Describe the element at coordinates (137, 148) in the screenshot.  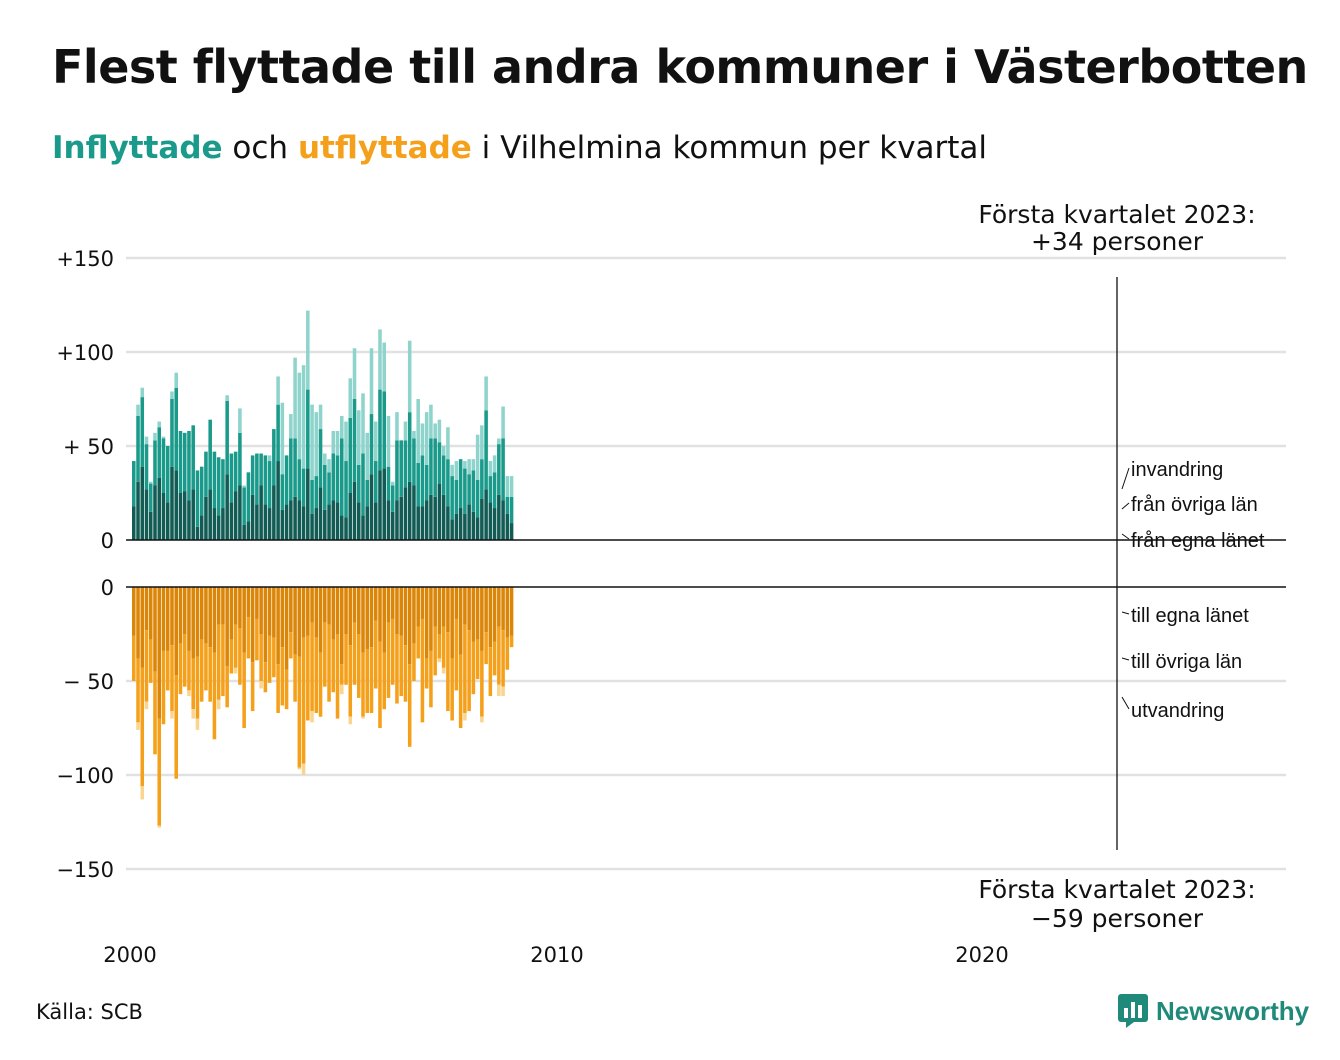
I see `subtitle-inflyttade: Inflyttade` at that location.